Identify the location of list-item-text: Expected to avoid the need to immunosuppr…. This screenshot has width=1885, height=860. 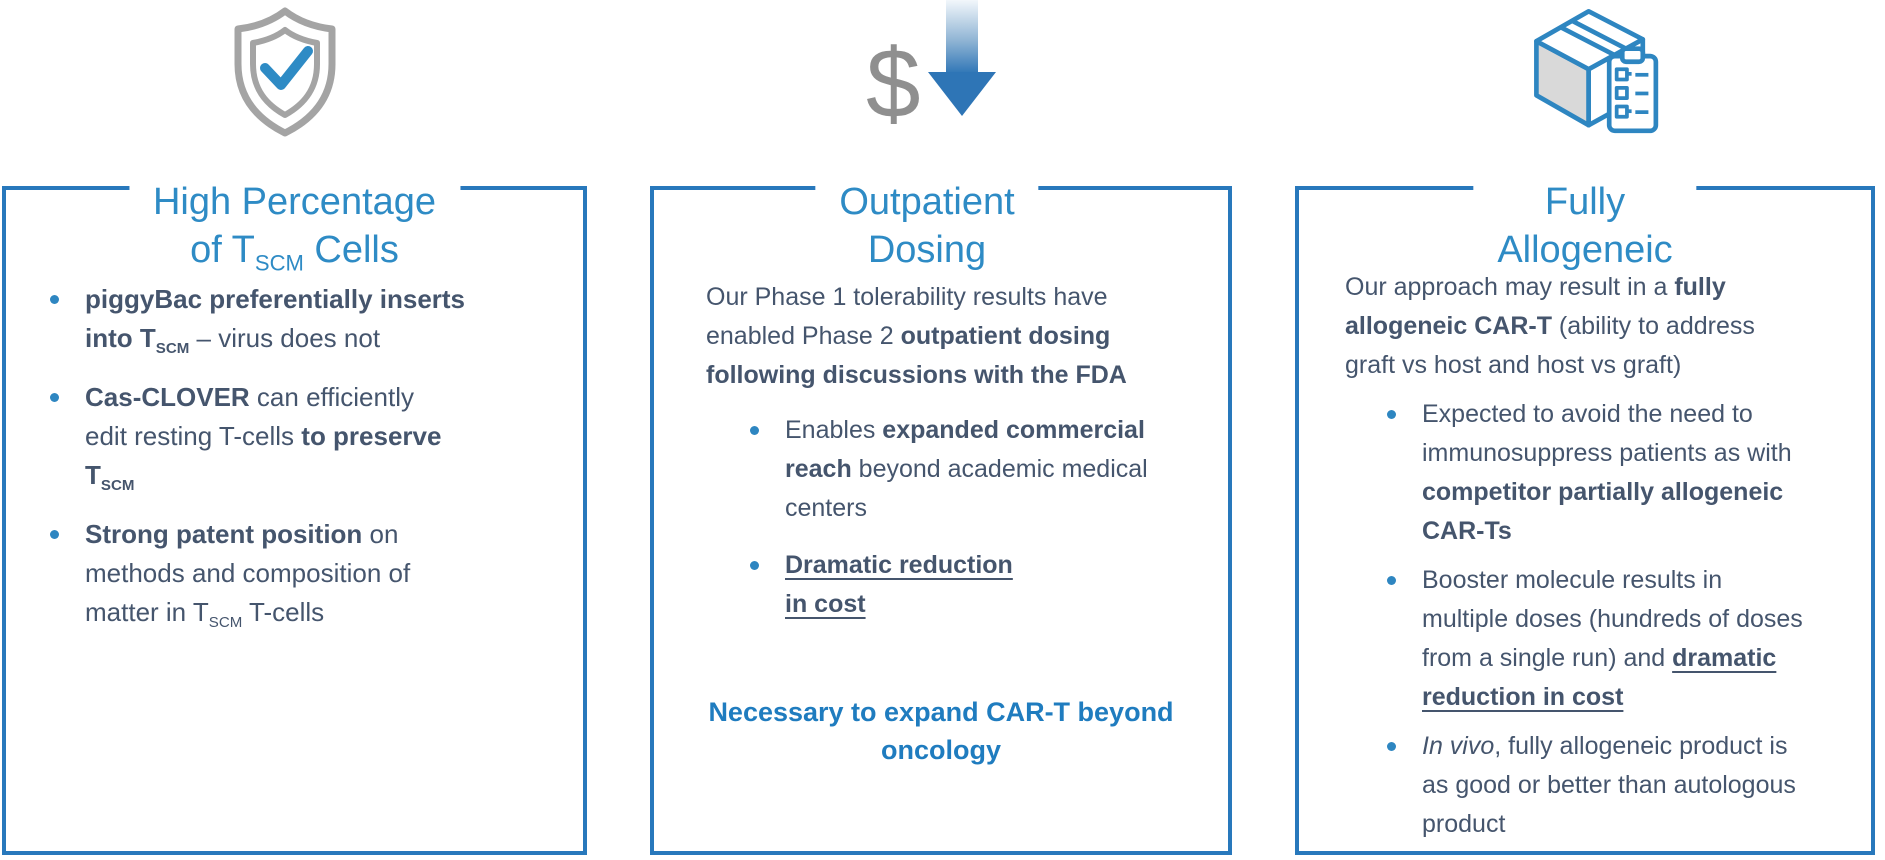
(1607, 472).